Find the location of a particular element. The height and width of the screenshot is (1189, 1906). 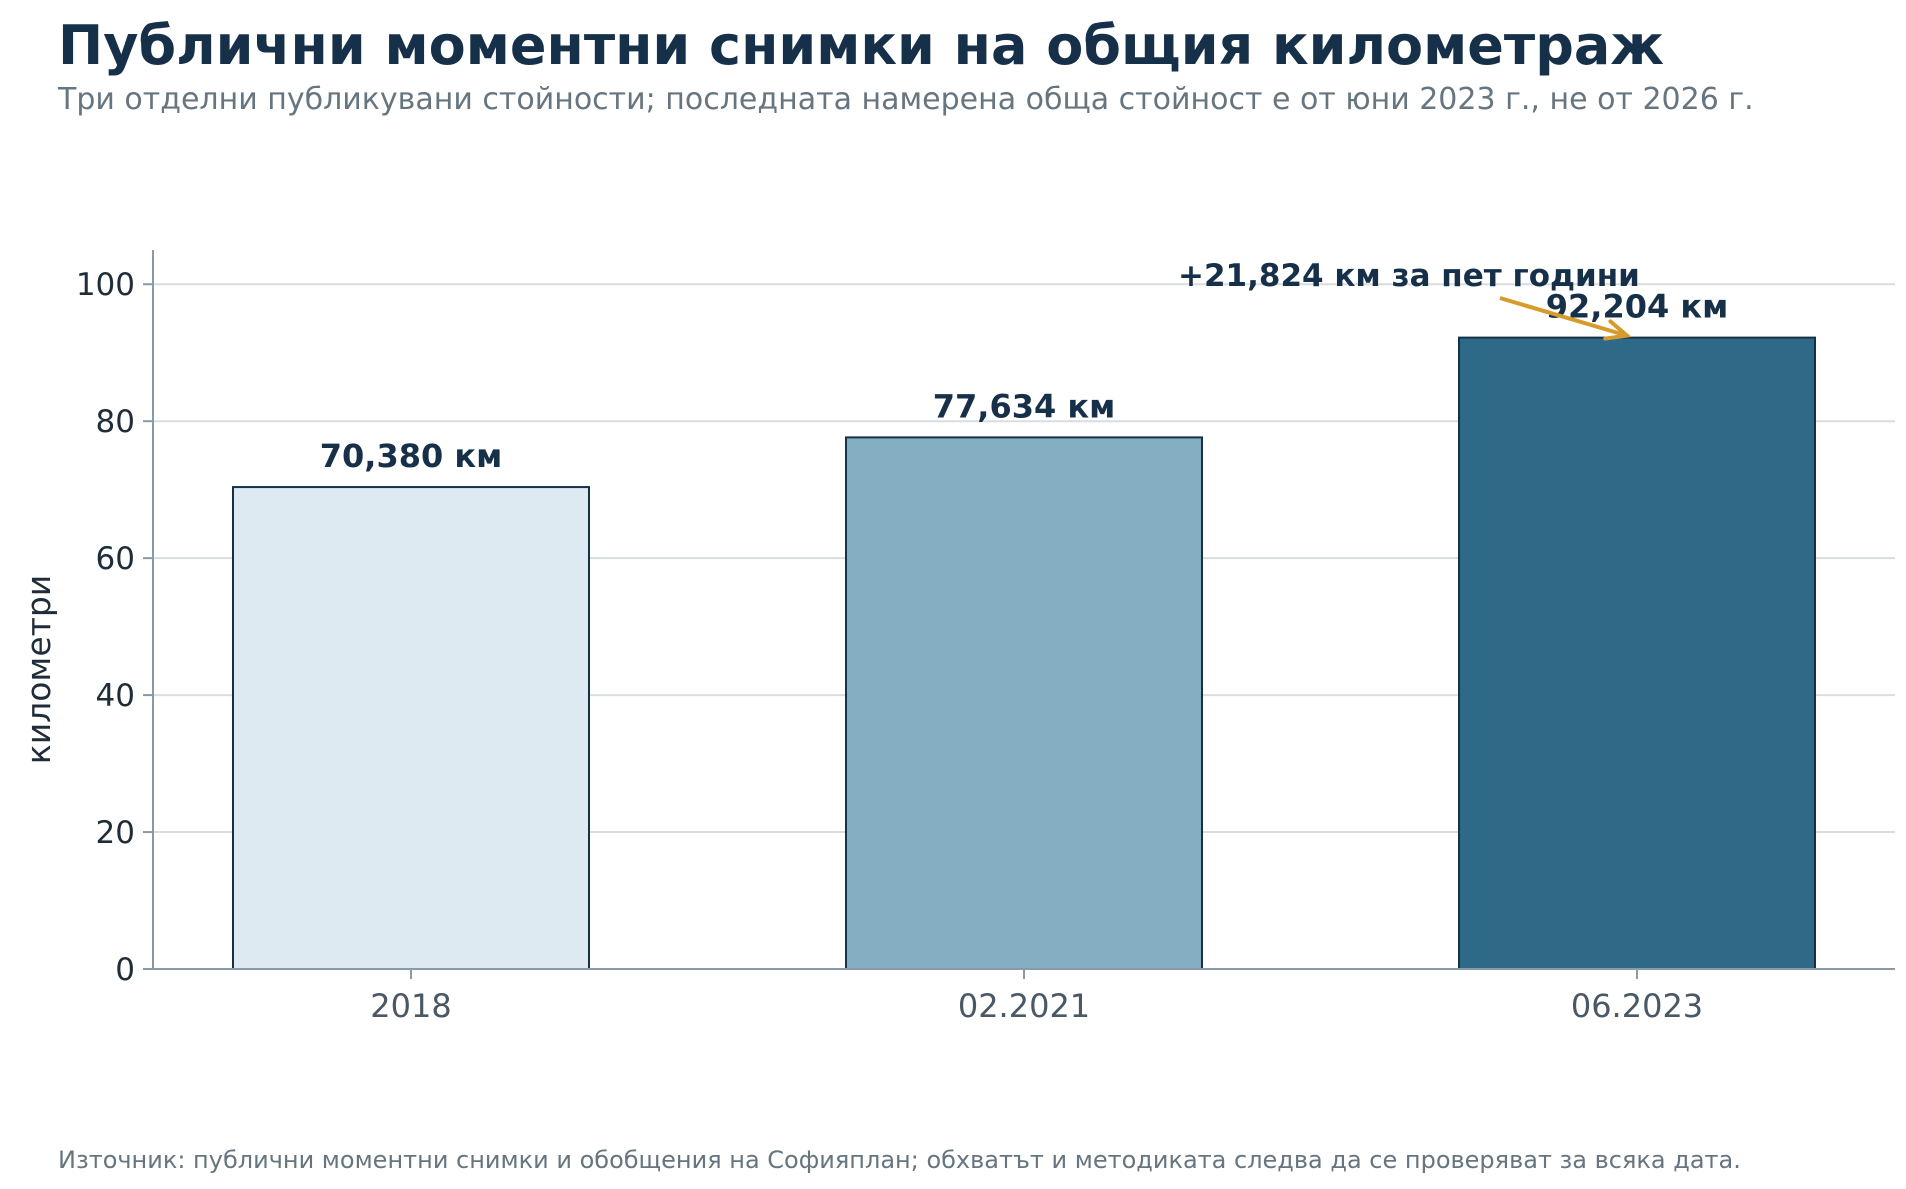

annotation-text: +21,824 км за пет години is located at coordinates (1409, 276).